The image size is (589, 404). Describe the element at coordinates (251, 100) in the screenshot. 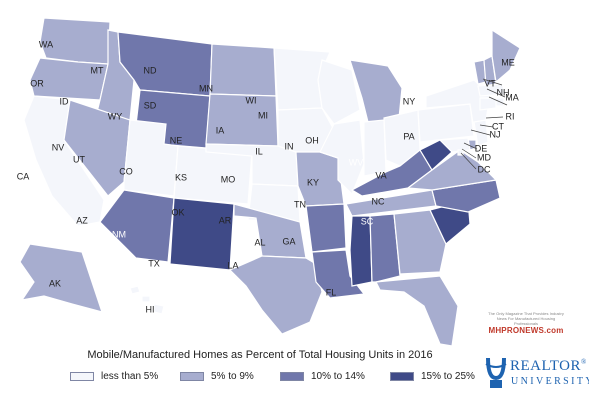

I see `state-label-wi: WI` at that location.